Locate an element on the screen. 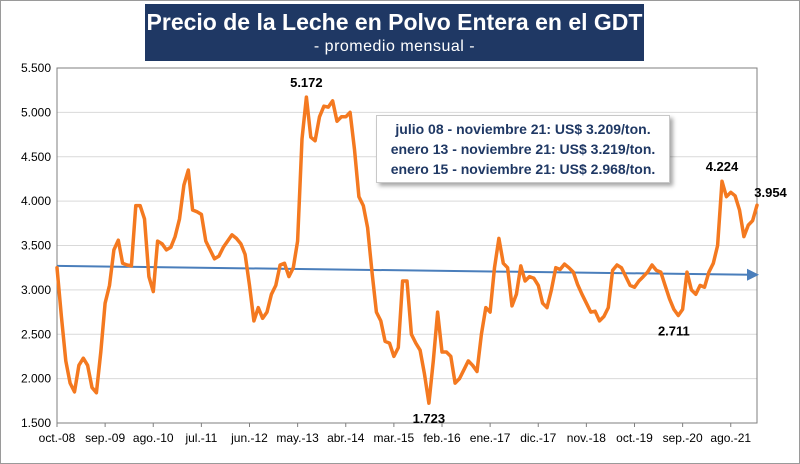 The width and height of the screenshot is (800, 464). y-tick-label: 2.000 is located at coordinates (36, 379).